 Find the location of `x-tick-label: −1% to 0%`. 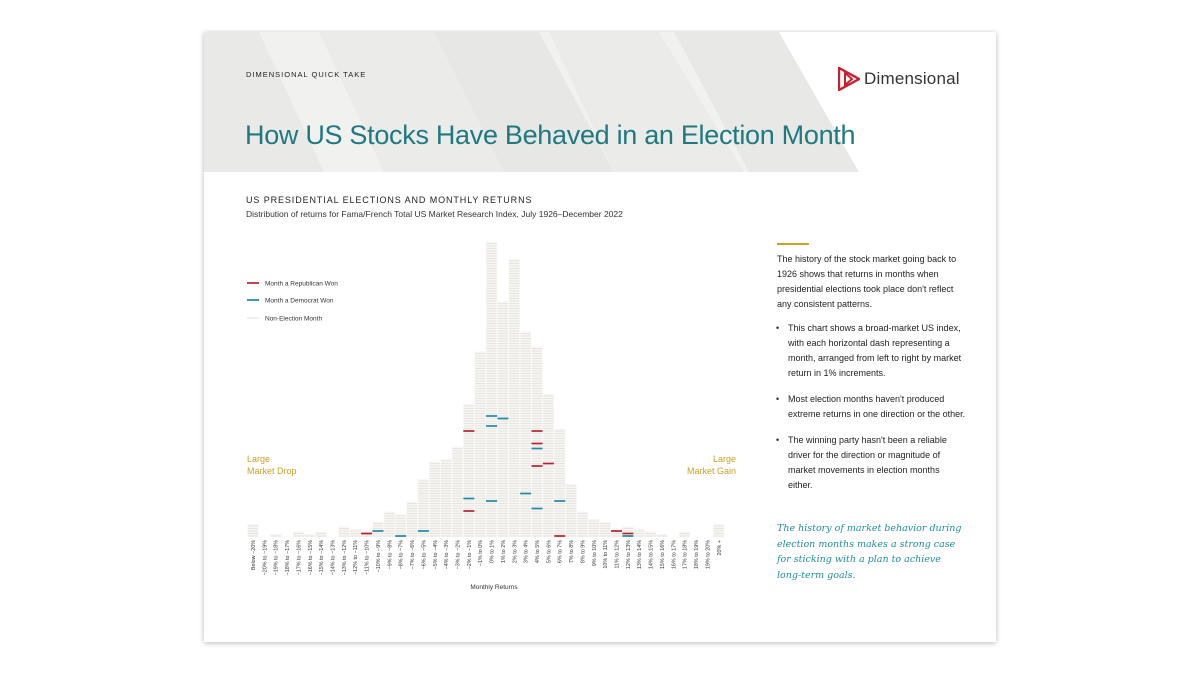

x-tick-label: −1% to 0% is located at coordinates (481, 553).